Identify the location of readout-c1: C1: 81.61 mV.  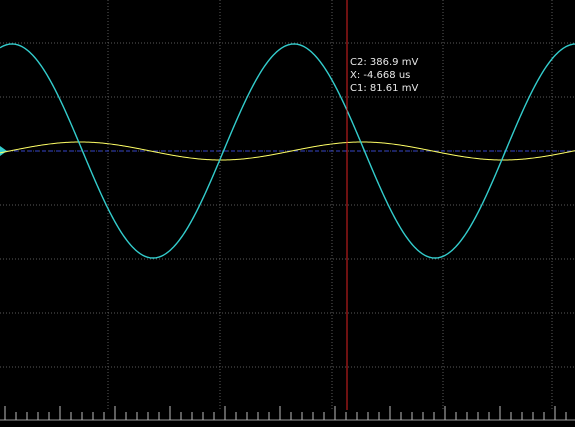
(384, 88).